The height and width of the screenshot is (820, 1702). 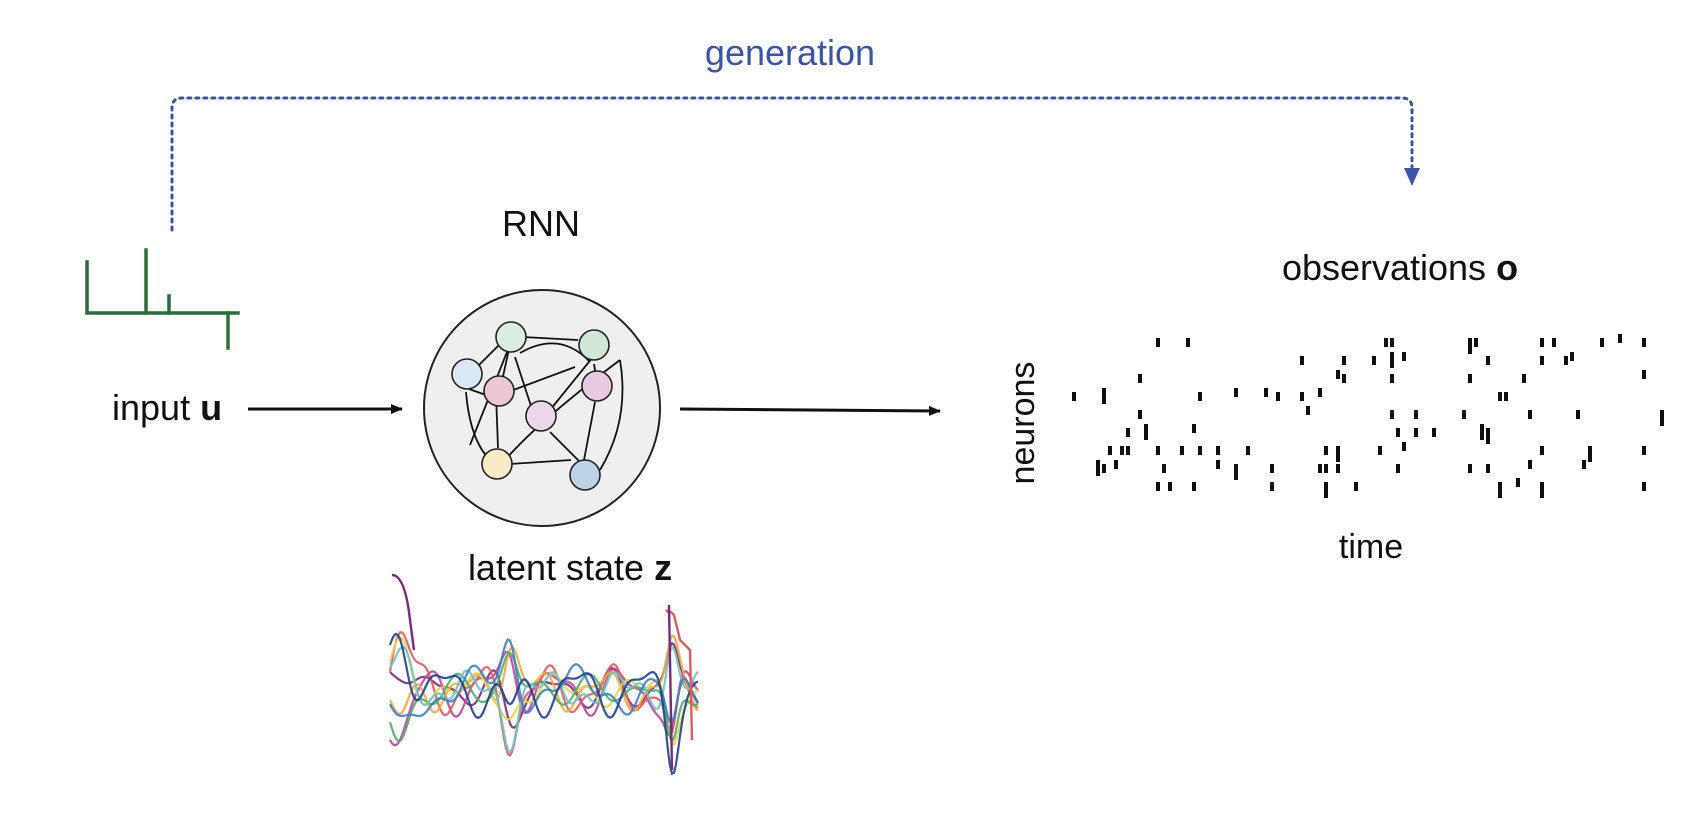 What do you see at coordinates (663, 567) in the screenshot?
I see `latent-symbol: z` at bounding box center [663, 567].